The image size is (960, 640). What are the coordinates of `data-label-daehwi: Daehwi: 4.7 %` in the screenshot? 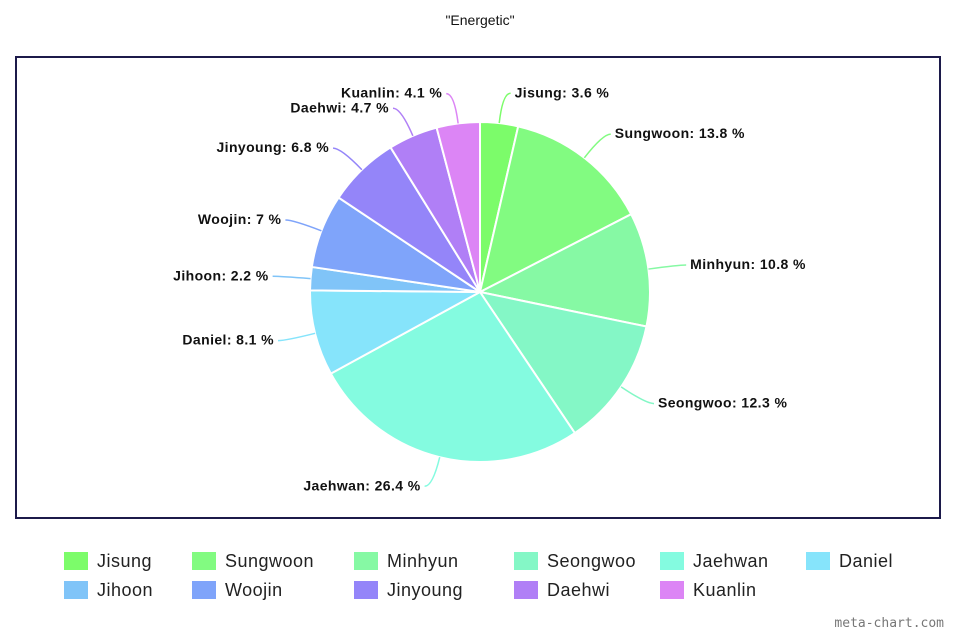 It's located at (339, 107).